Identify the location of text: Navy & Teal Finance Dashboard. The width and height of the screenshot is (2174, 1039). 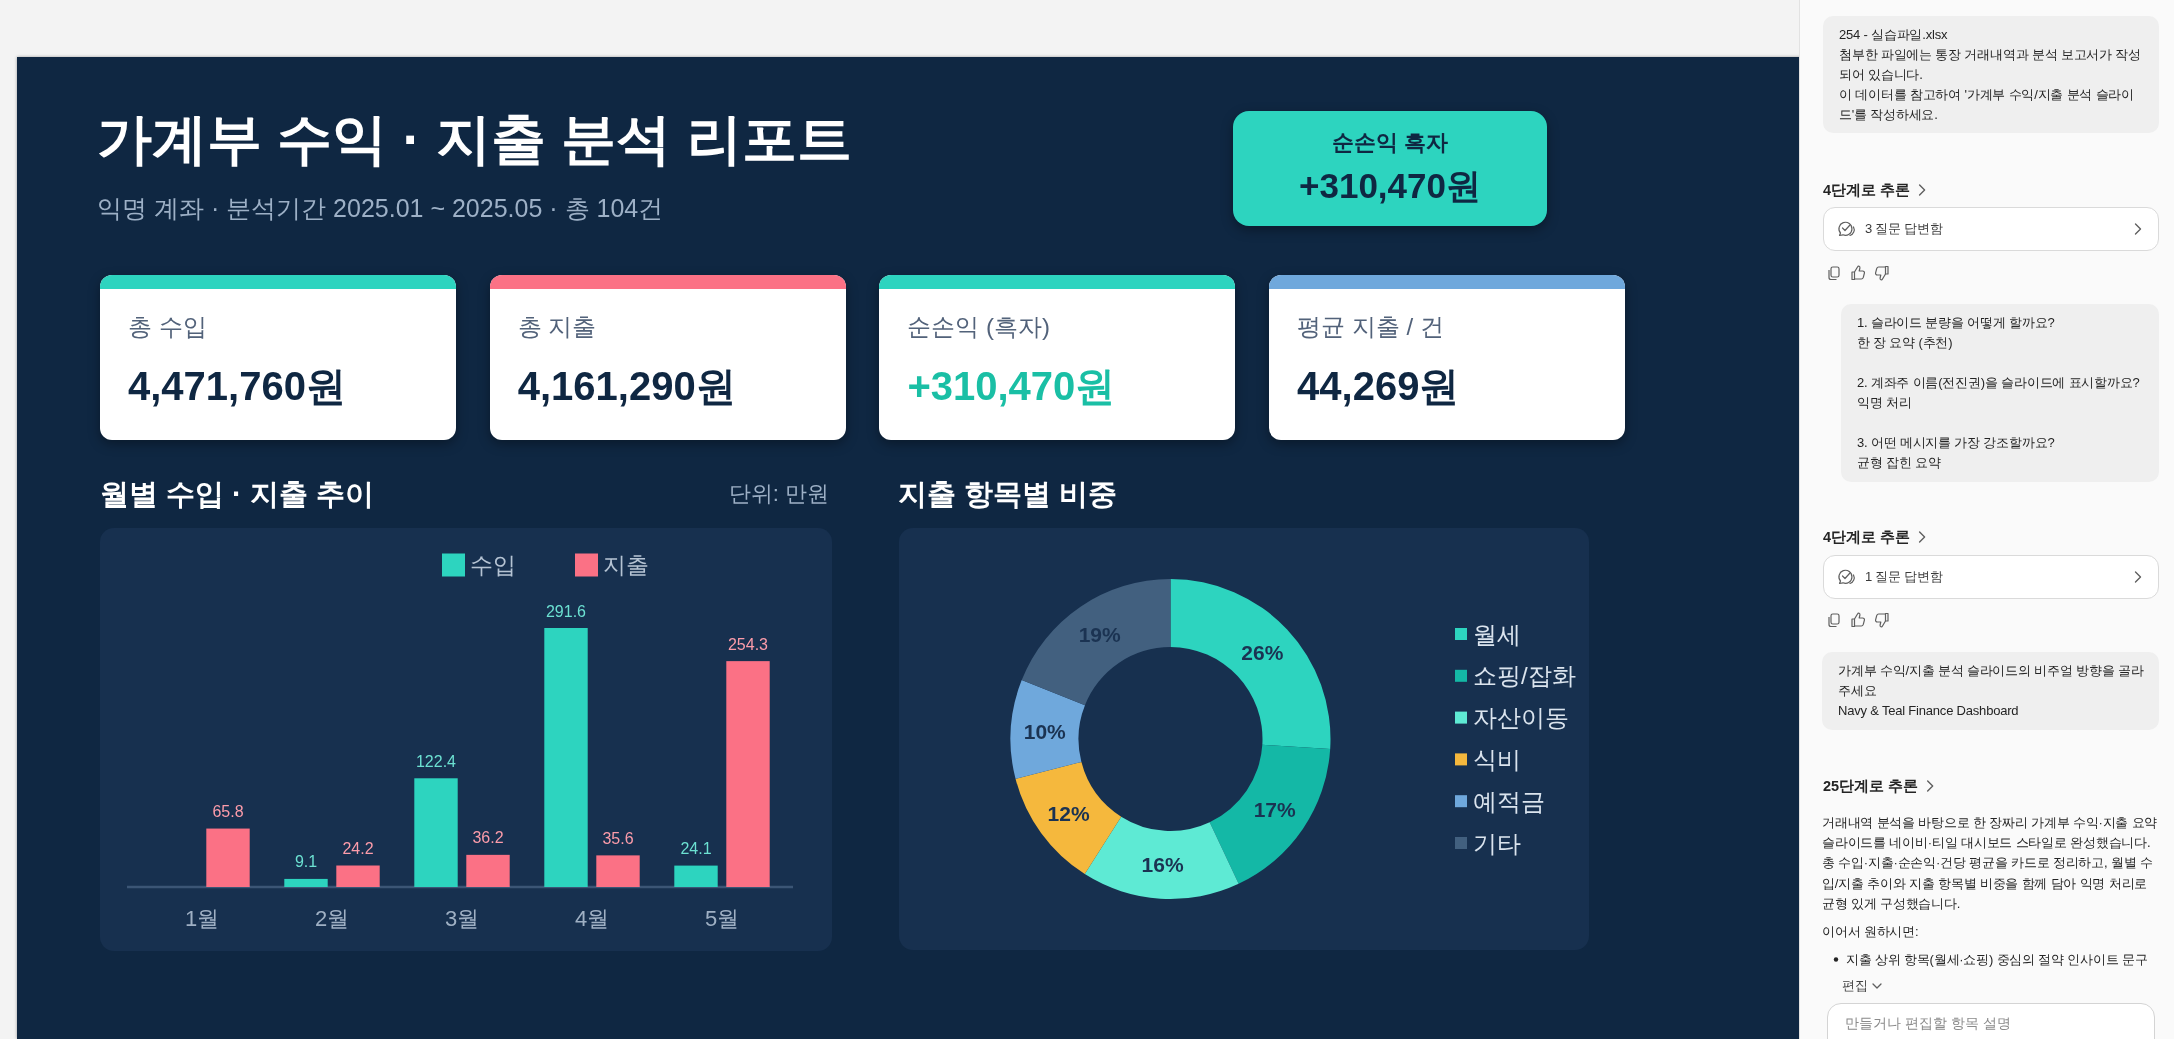
(1928, 711).